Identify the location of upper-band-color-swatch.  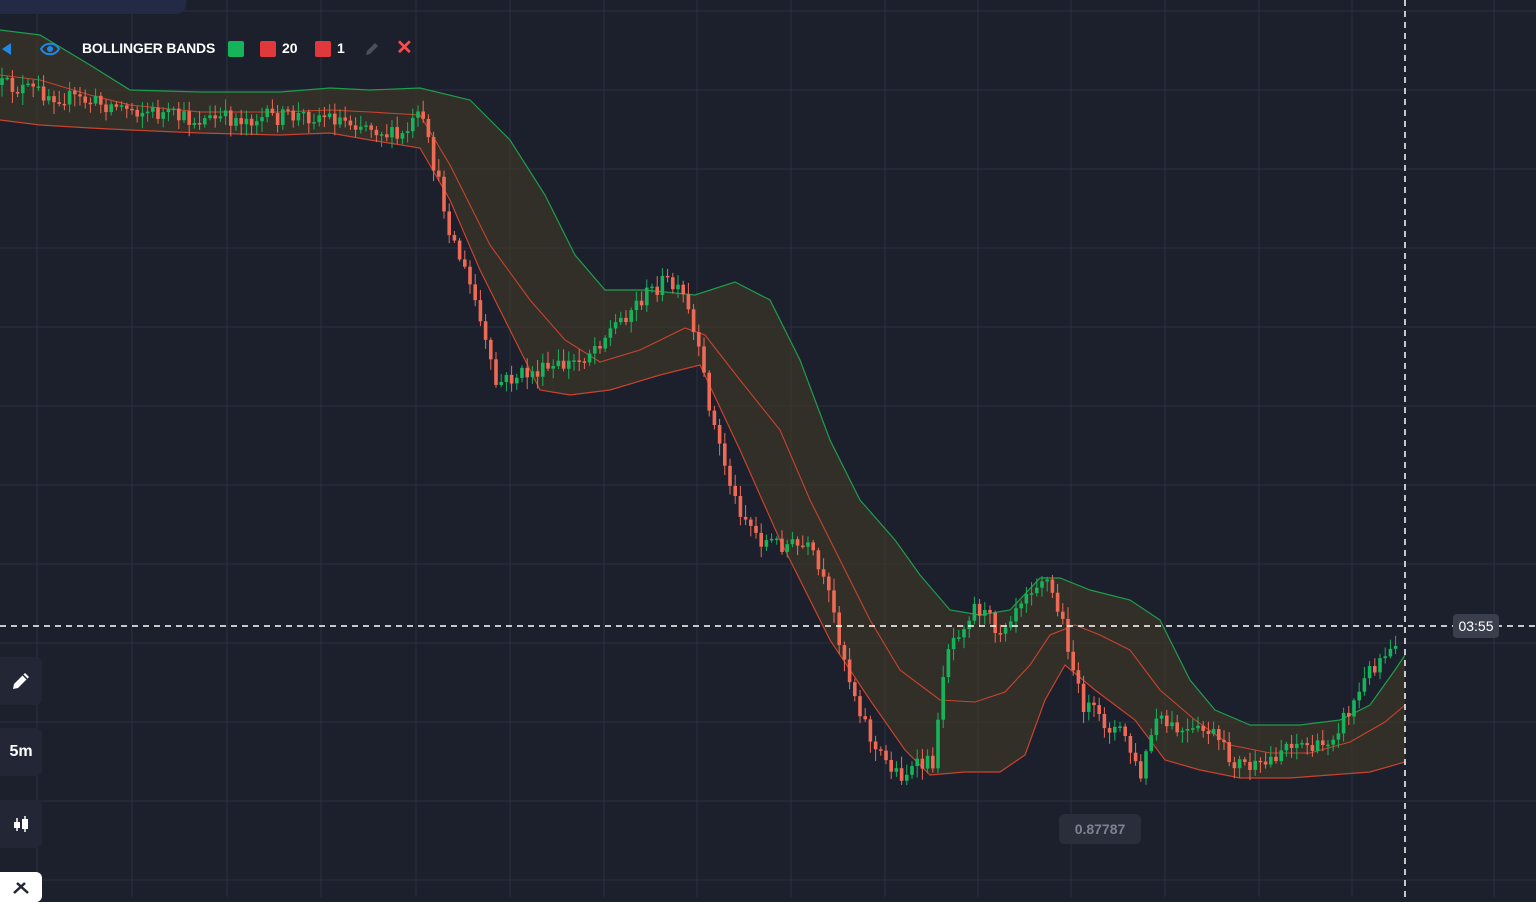
(236, 49).